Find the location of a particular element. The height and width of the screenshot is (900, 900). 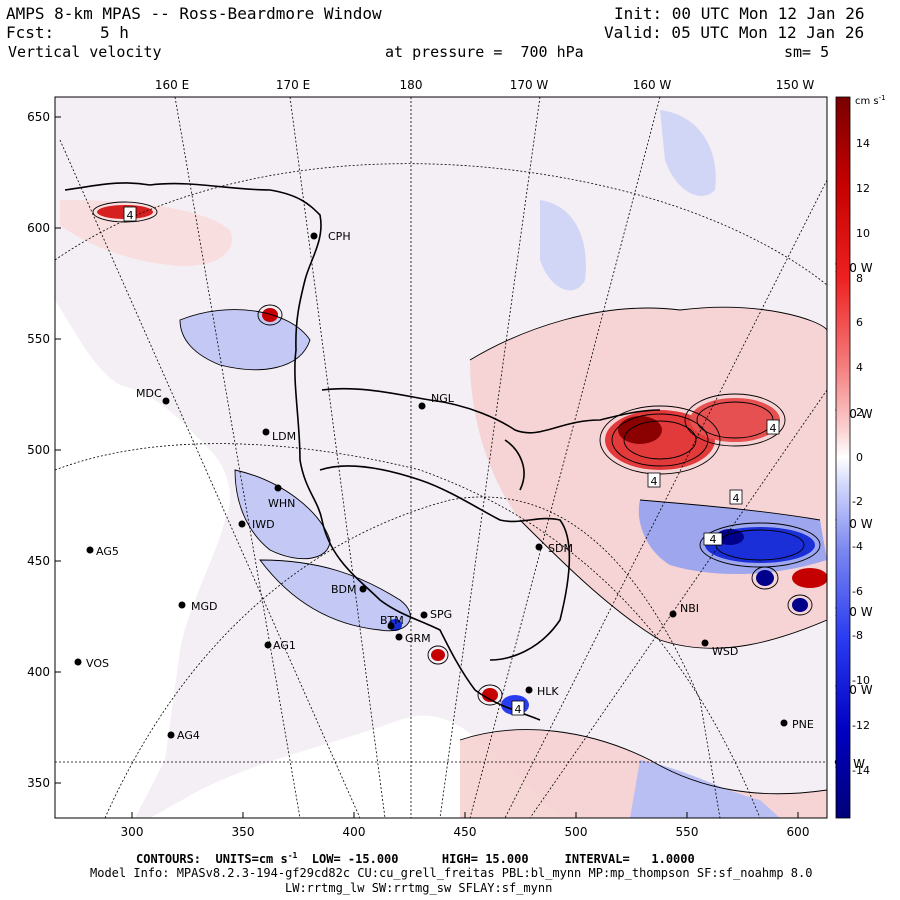

station-label: MGD is located at coordinates (204, 606).